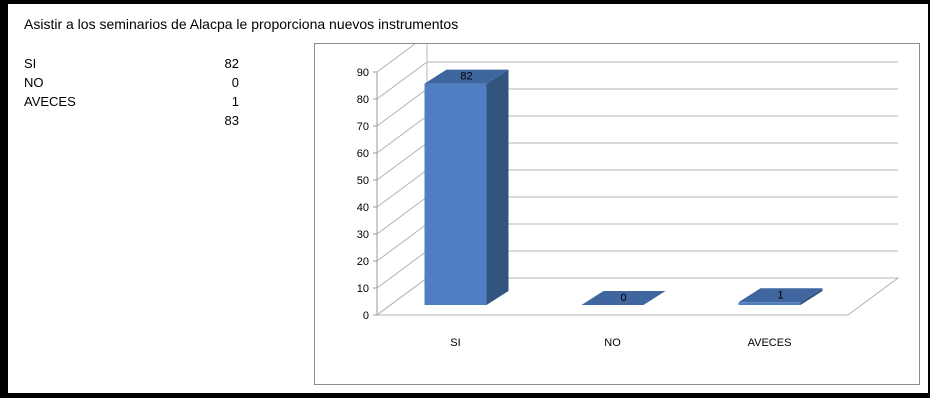 The image size is (930, 398). I want to click on y-tick-label: 0, so click(366, 316).